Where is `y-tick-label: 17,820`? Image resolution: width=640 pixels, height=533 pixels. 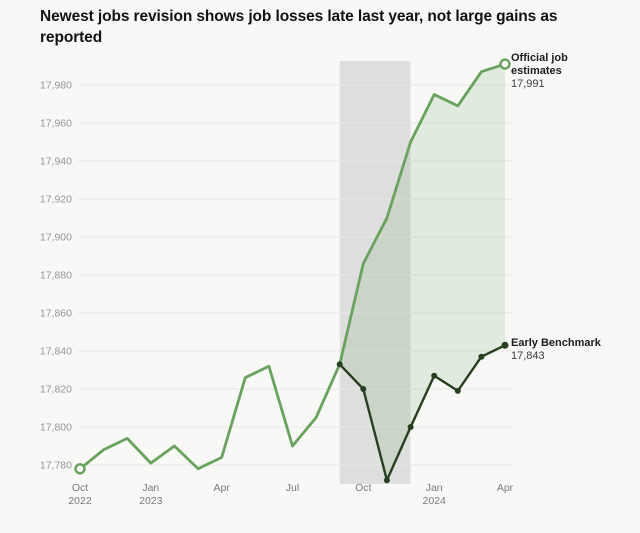
y-tick-label: 17,820 is located at coordinates (56, 390).